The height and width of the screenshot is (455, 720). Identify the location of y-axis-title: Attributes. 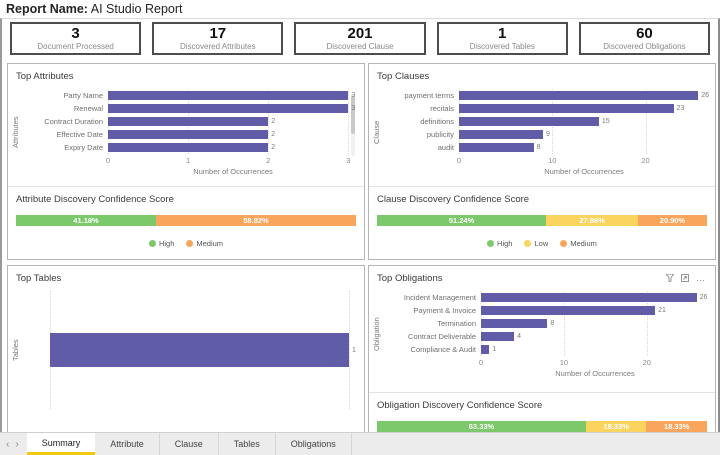
(15, 132).